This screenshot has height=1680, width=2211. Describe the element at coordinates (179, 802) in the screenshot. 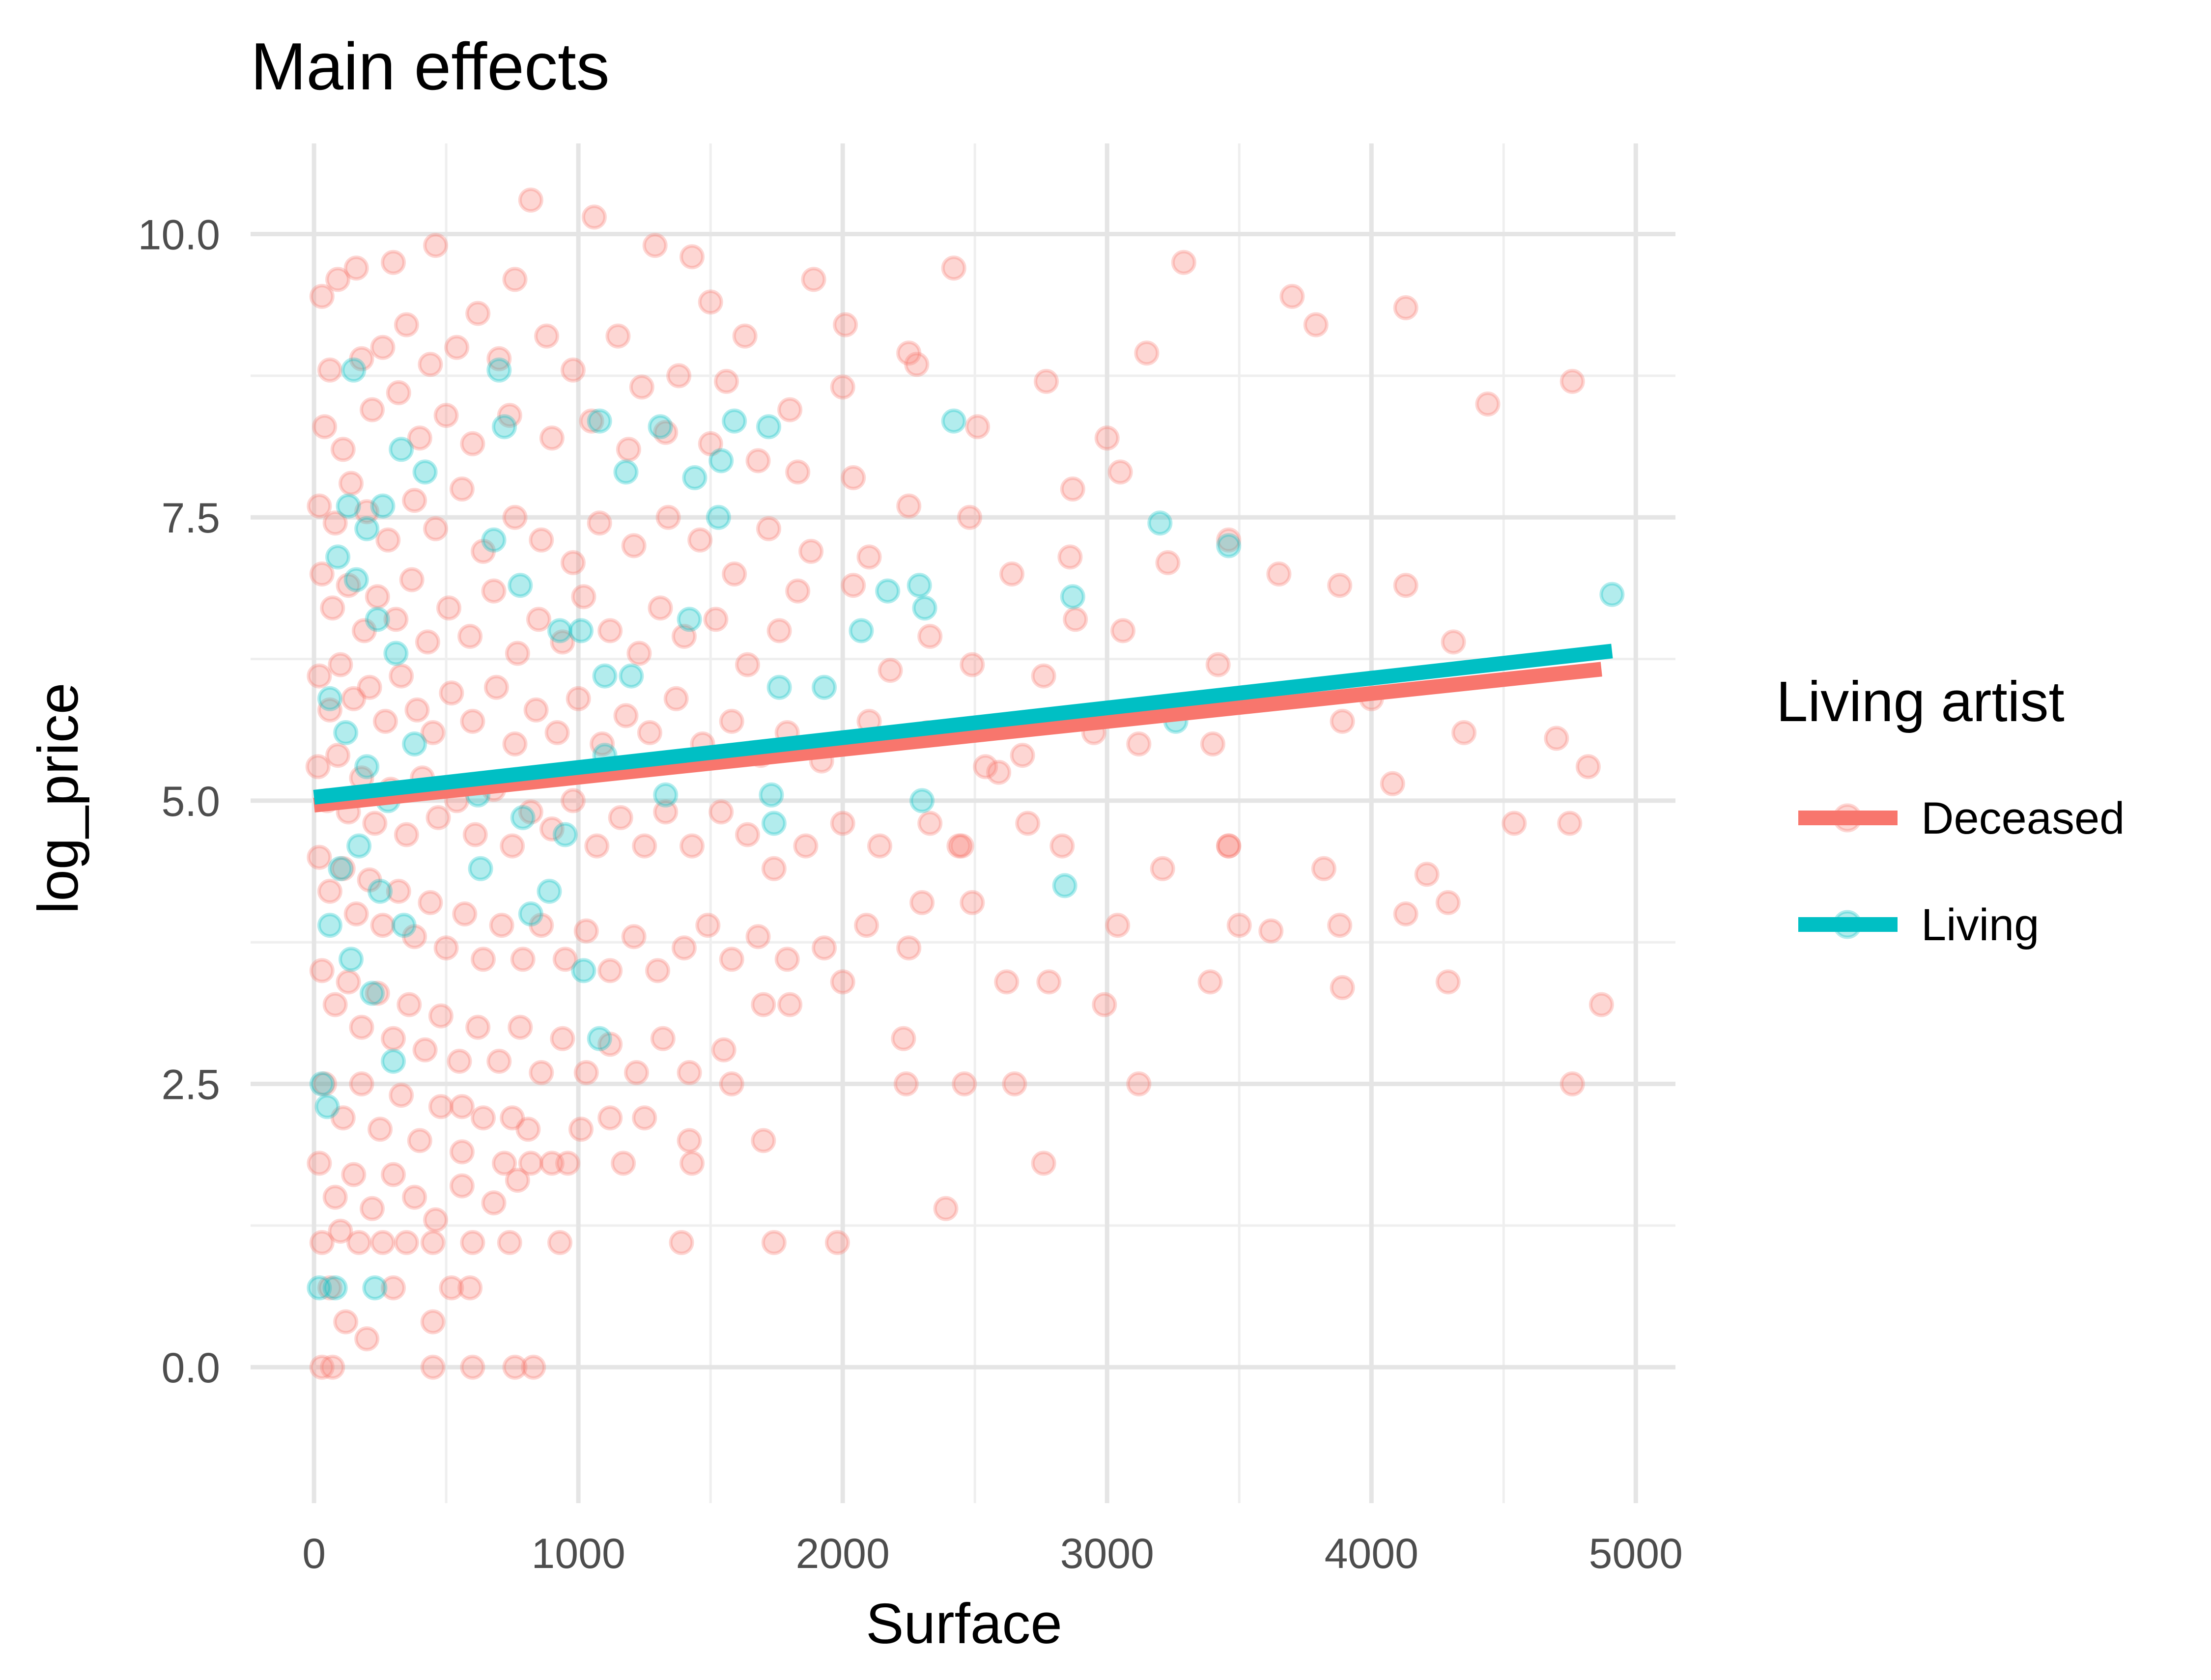

I see `y-axis-ticks: 0.0 2.5 5.0 7.5 10.0` at that location.